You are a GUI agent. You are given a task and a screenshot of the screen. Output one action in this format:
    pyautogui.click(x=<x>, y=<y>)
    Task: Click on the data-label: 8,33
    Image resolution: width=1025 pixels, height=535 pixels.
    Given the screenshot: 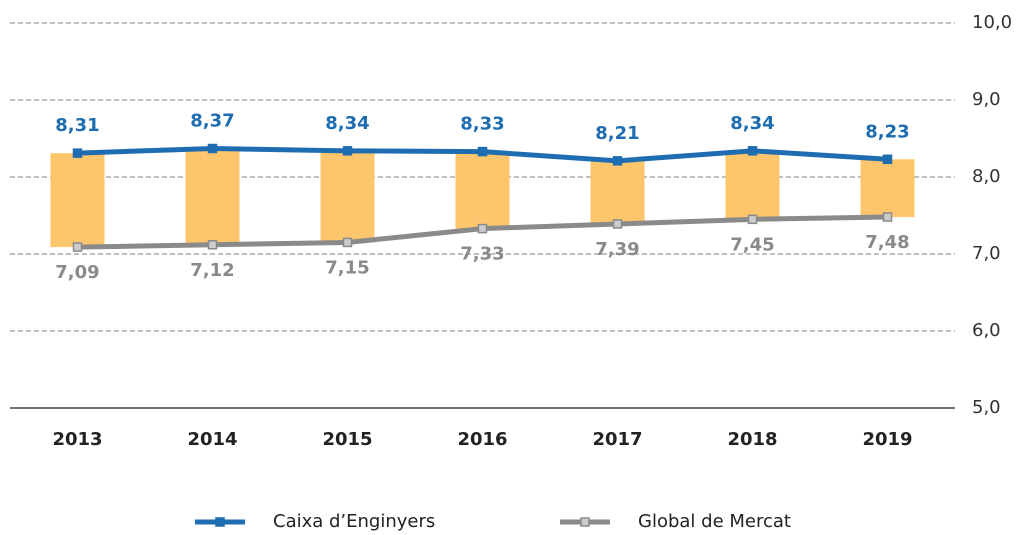 What is the action you would take?
    pyautogui.click(x=482, y=124)
    